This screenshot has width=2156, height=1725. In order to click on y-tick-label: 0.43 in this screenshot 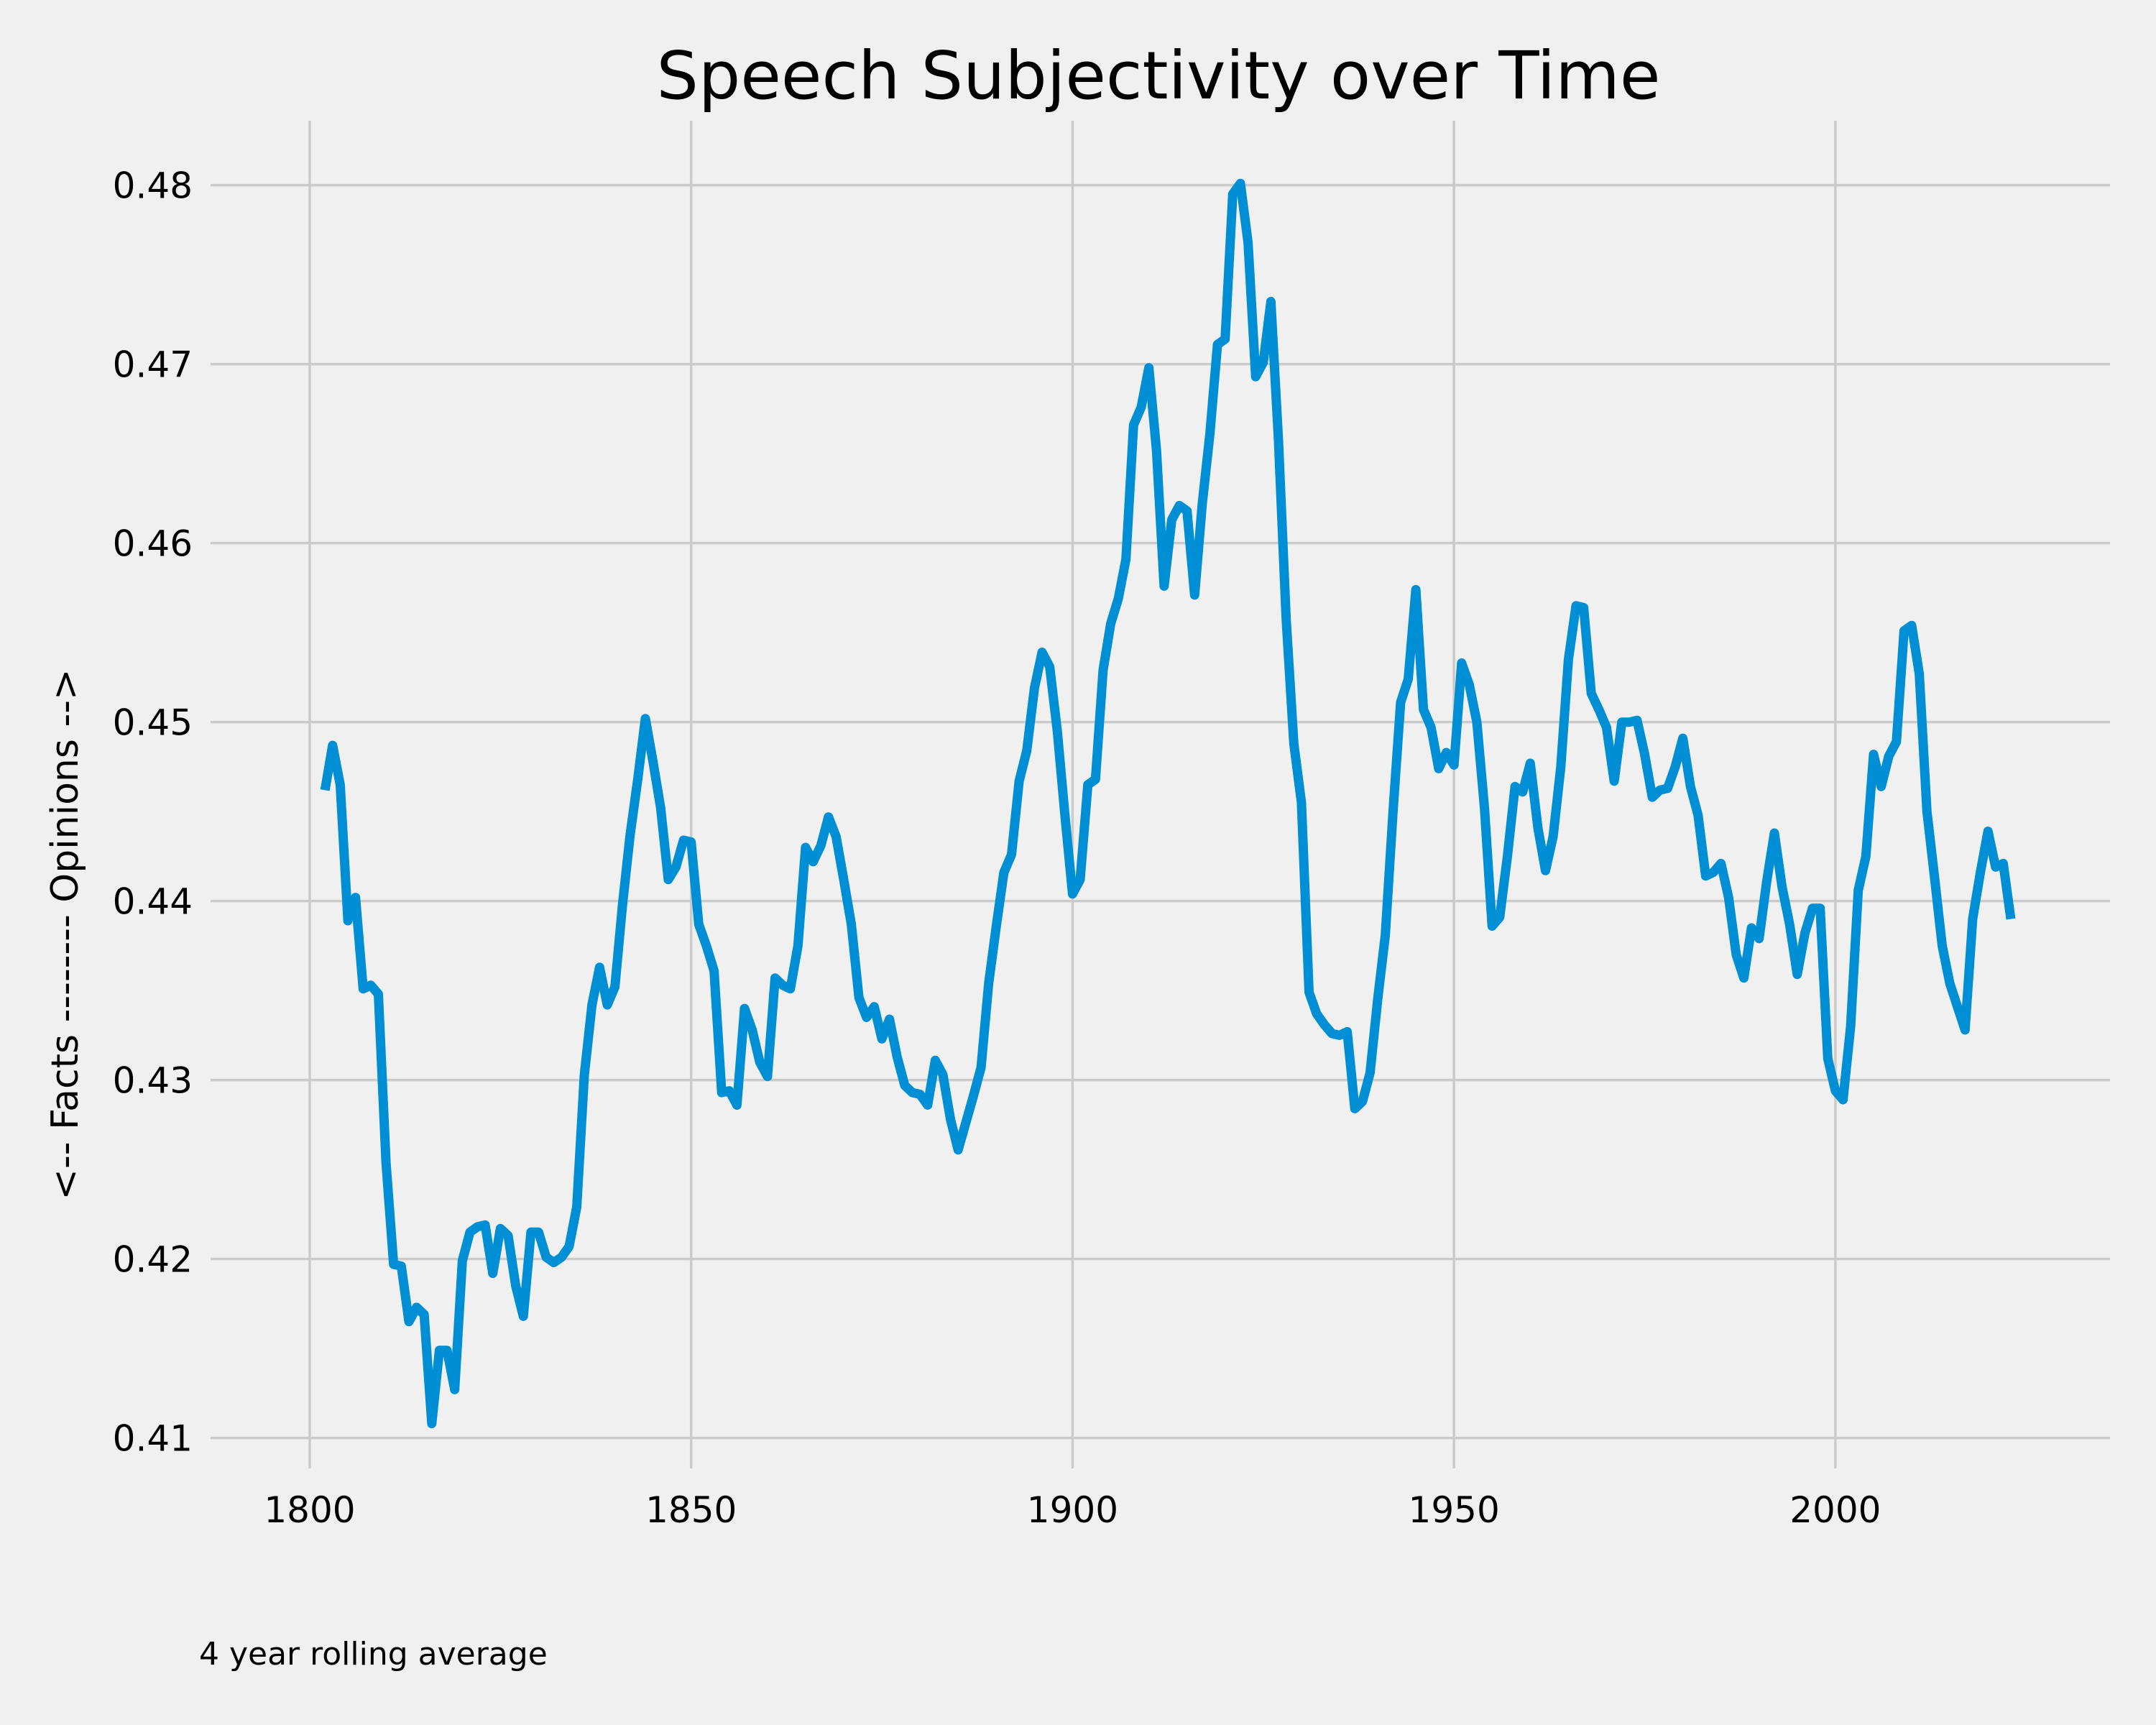, I will do `click(153, 1081)`.